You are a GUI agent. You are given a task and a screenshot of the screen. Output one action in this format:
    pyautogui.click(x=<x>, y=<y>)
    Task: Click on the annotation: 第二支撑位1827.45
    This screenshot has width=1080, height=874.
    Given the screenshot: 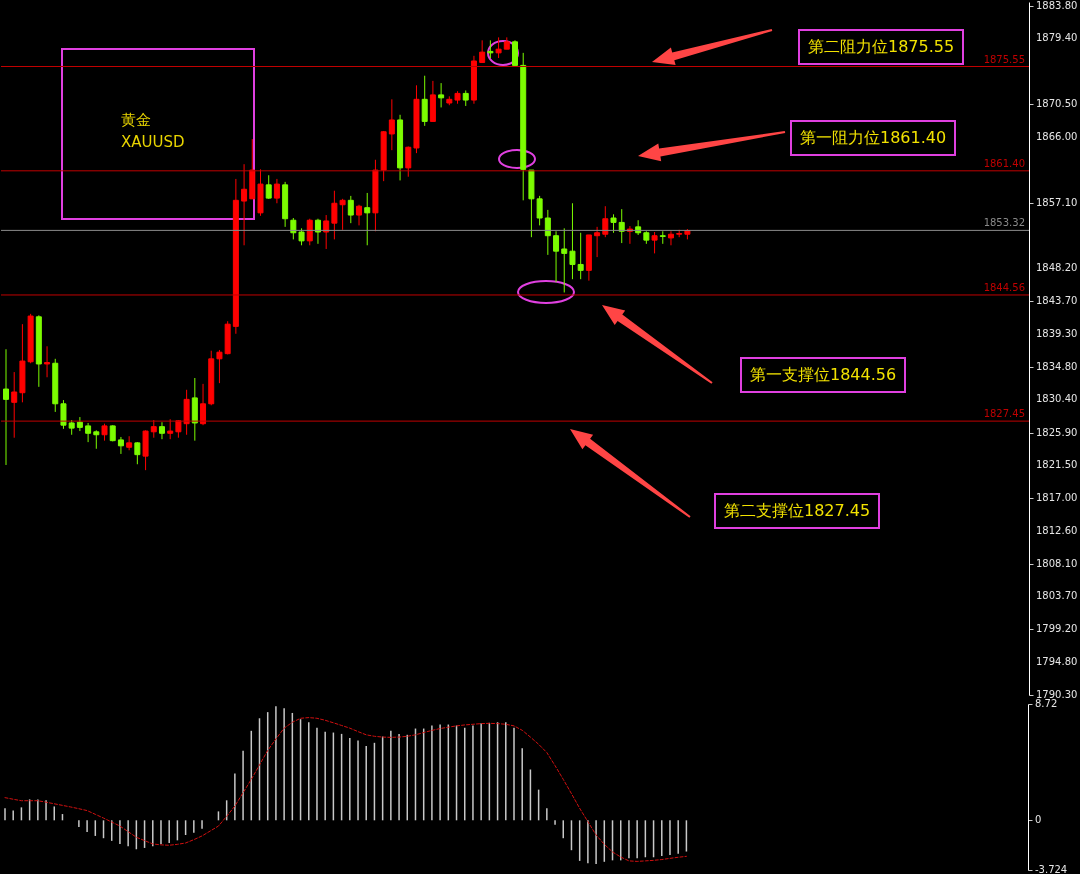 What is the action you would take?
    pyautogui.click(x=797, y=511)
    